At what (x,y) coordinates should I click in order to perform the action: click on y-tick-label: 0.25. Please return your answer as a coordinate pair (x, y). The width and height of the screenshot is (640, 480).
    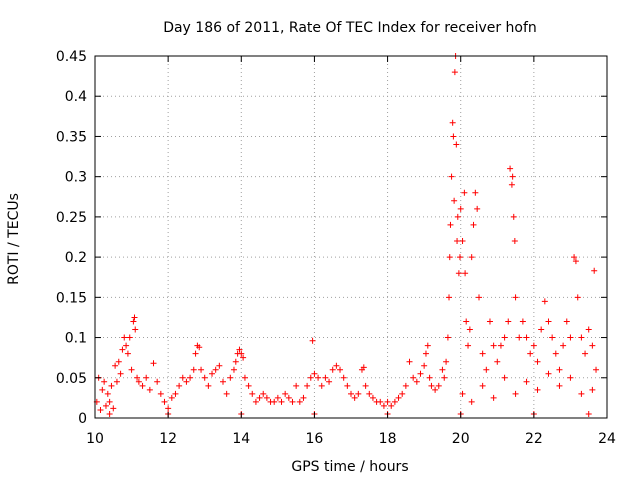
    Looking at the image, I should click on (71, 218).